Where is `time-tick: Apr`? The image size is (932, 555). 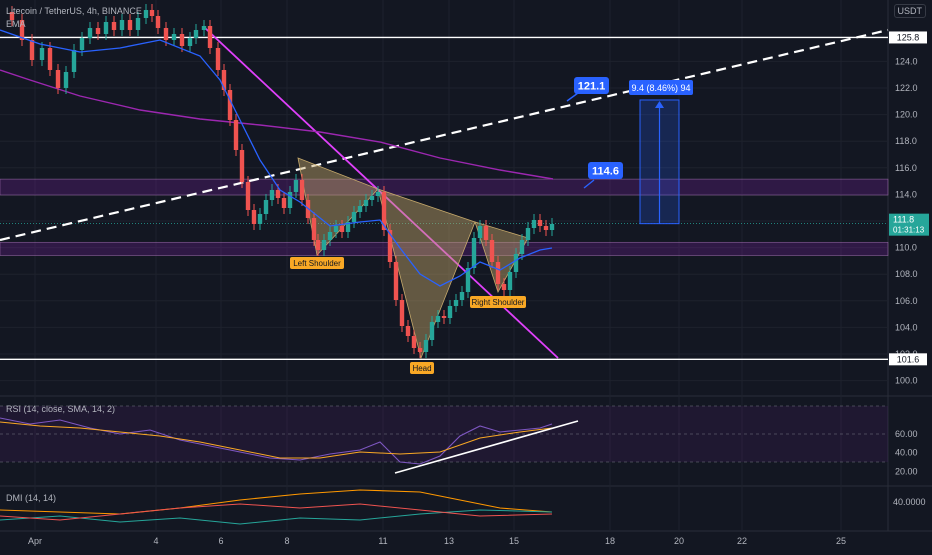 time-tick: Apr is located at coordinates (35, 541).